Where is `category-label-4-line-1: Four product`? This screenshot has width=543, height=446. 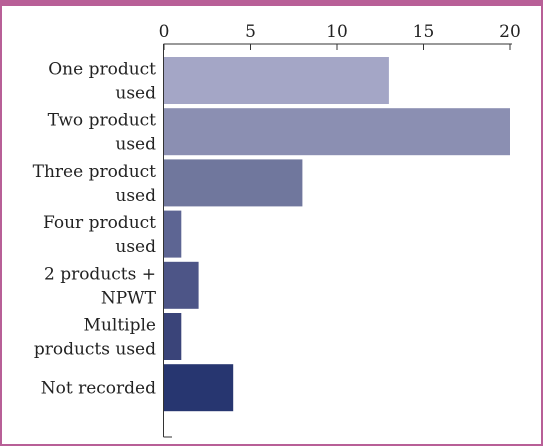 category-label-4-line-1: Four product is located at coordinates (99, 223).